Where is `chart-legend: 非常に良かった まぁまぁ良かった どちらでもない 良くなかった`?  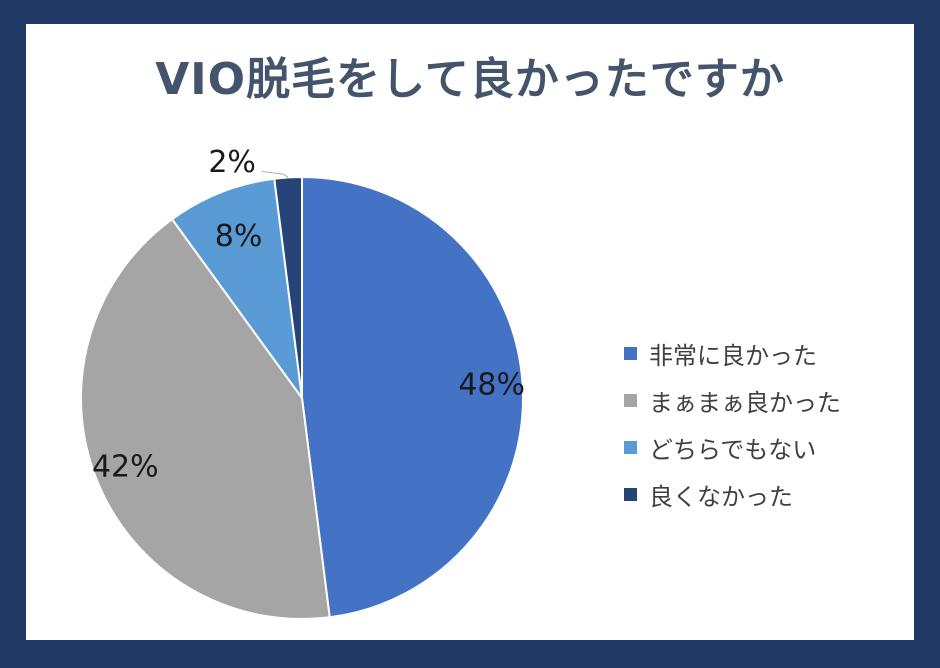
chart-legend: 非常に良かった まぁまぁ良かった どちらでもない 良くなかった is located at coordinates (732, 424).